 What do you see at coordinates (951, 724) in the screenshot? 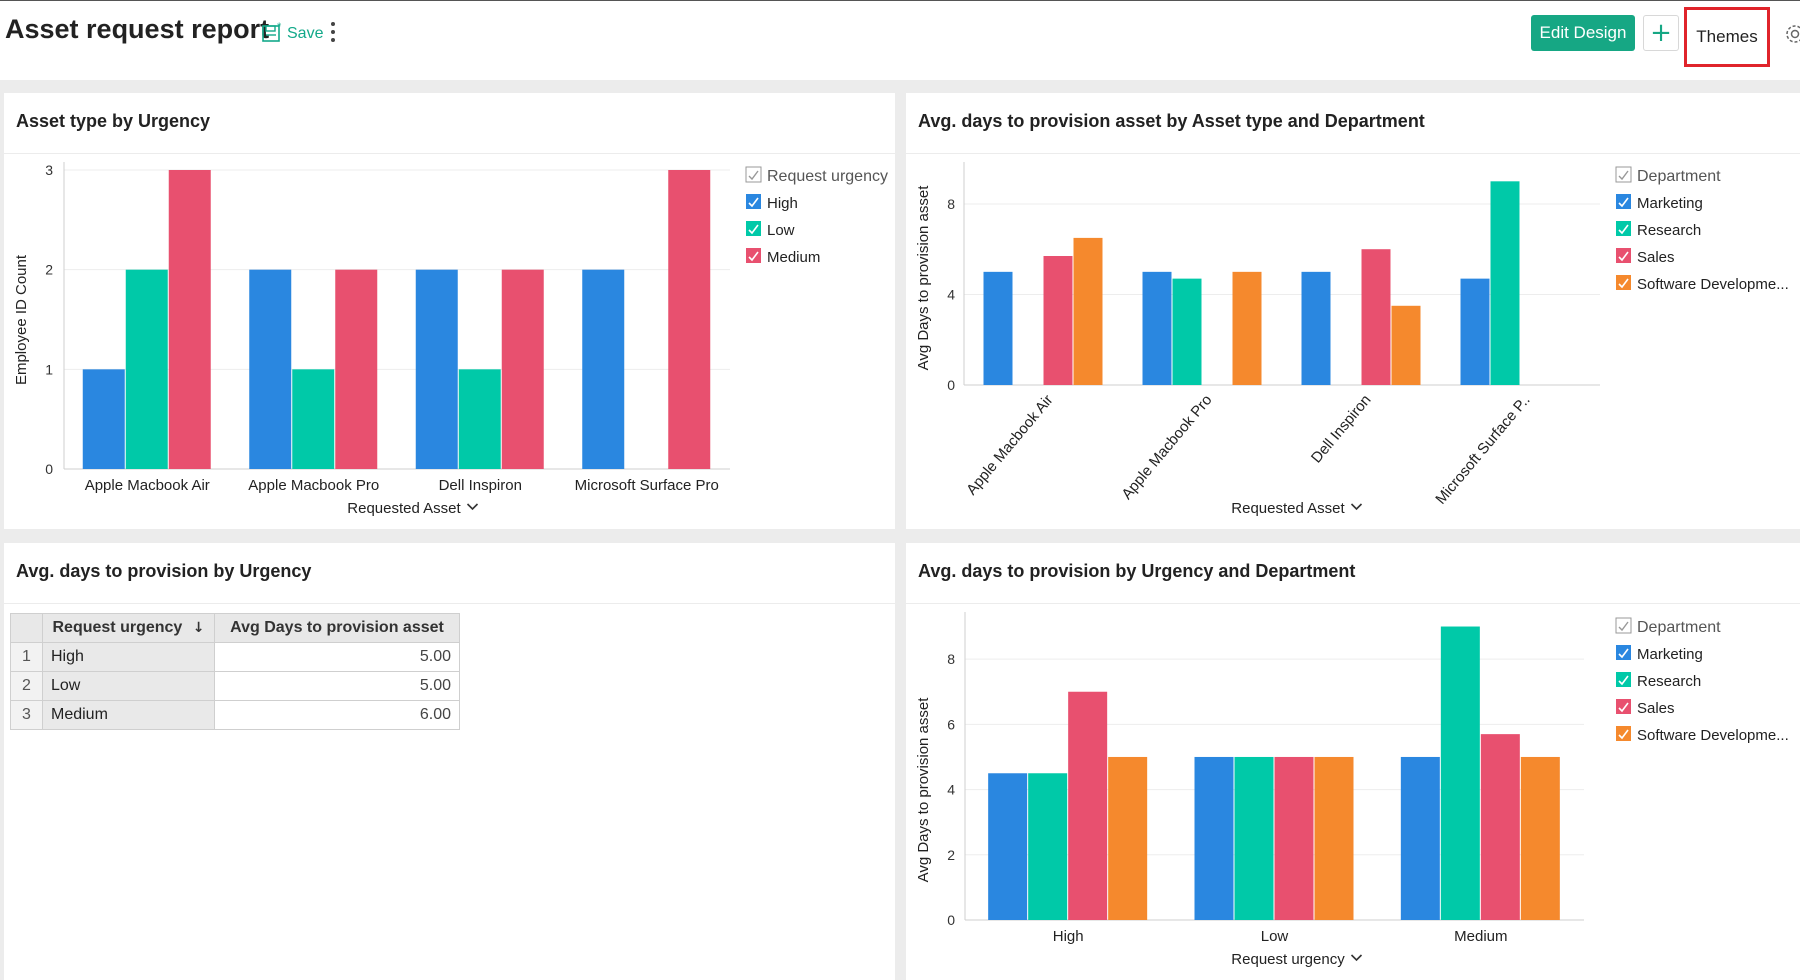
I see `y-tick-label: 6` at bounding box center [951, 724].